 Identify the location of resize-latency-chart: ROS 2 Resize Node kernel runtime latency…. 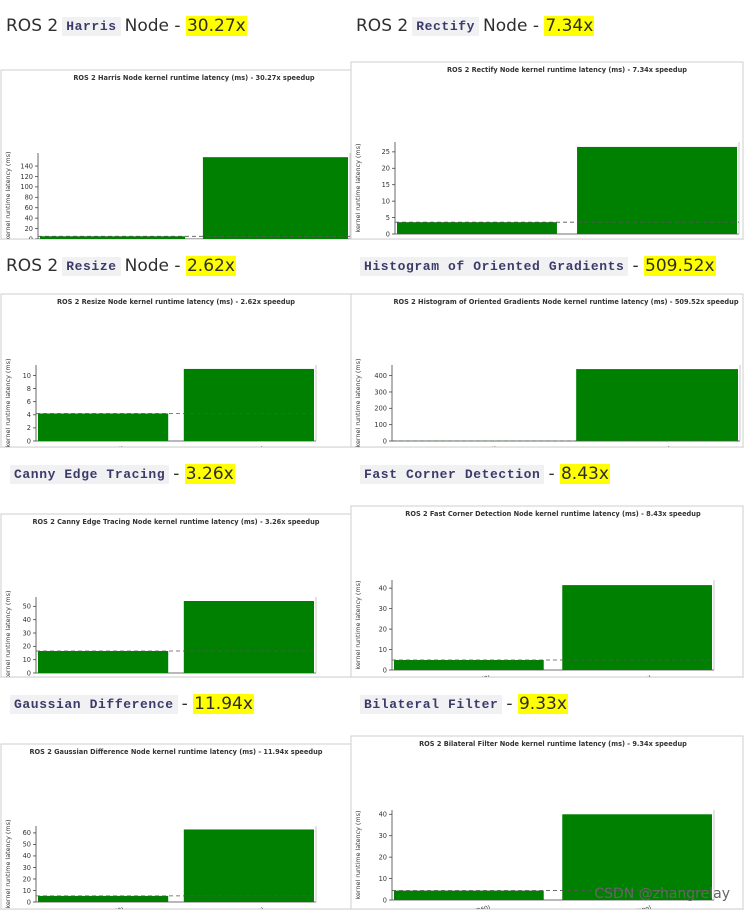
(186, 370).